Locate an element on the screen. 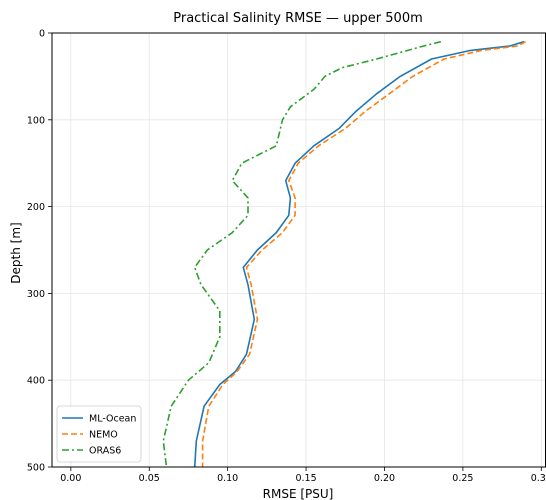 Image resolution: width=546 pixels, height=500 pixels. y-tick-label: 100 is located at coordinates (36, 120).